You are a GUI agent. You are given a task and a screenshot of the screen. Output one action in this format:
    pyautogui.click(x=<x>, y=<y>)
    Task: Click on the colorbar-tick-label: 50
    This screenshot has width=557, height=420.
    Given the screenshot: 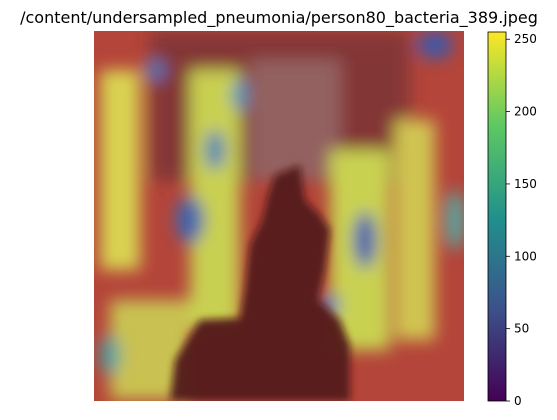 What is the action you would take?
    pyautogui.click(x=521, y=329)
    